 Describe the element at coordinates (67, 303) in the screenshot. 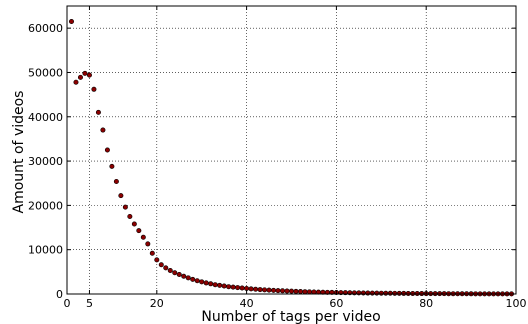

I see `x-tick-label: 0` at that location.